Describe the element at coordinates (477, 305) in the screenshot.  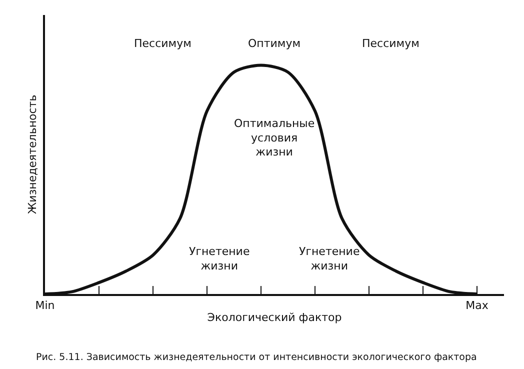
I see `x-tick-label: Max` at that location.